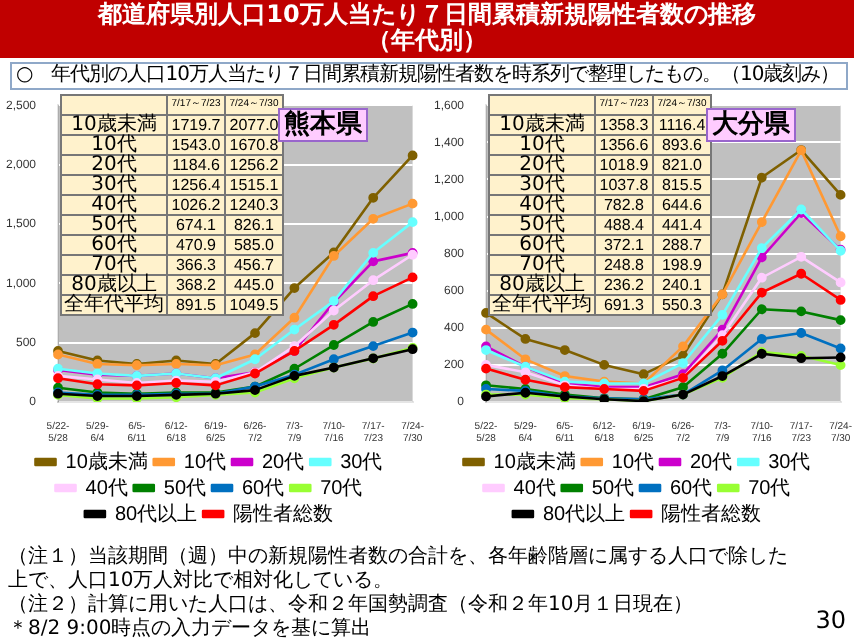  Describe the element at coordinates (196, 225) in the screenshot. I see `annotation: 674.1` at that location.